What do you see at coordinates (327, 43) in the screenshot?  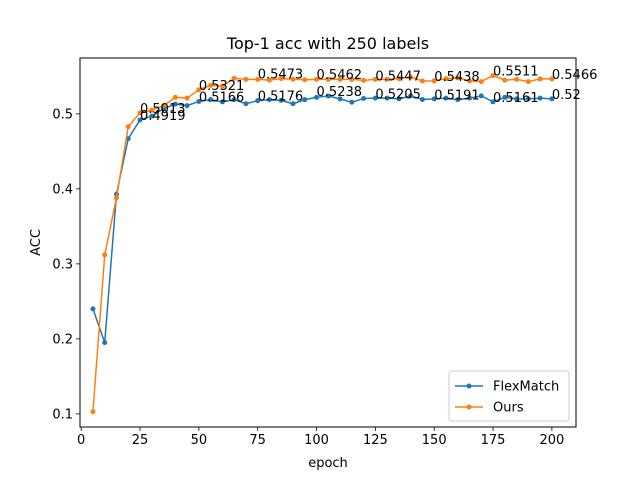 I see `chart-title: Top-1 acc with 250 labels` at bounding box center [327, 43].